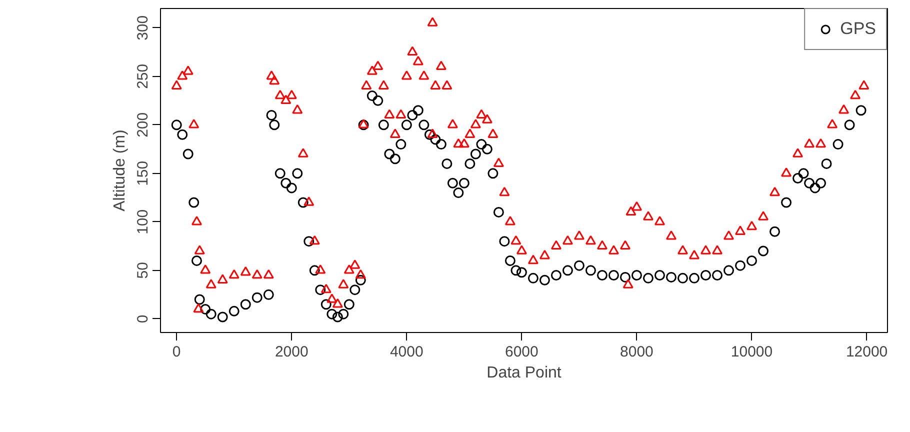 This screenshot has width=910, height=432. Describe the element at coordinates (291, 352) in the screenshot. I see `x-tick-label: 2000` at that location.